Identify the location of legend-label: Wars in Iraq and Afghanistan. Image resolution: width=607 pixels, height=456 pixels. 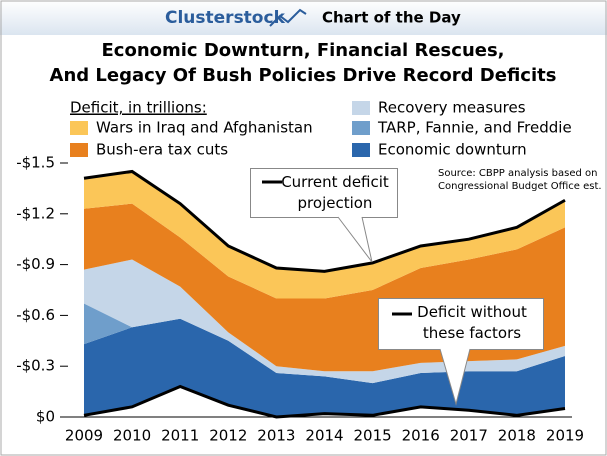
(204, 128).